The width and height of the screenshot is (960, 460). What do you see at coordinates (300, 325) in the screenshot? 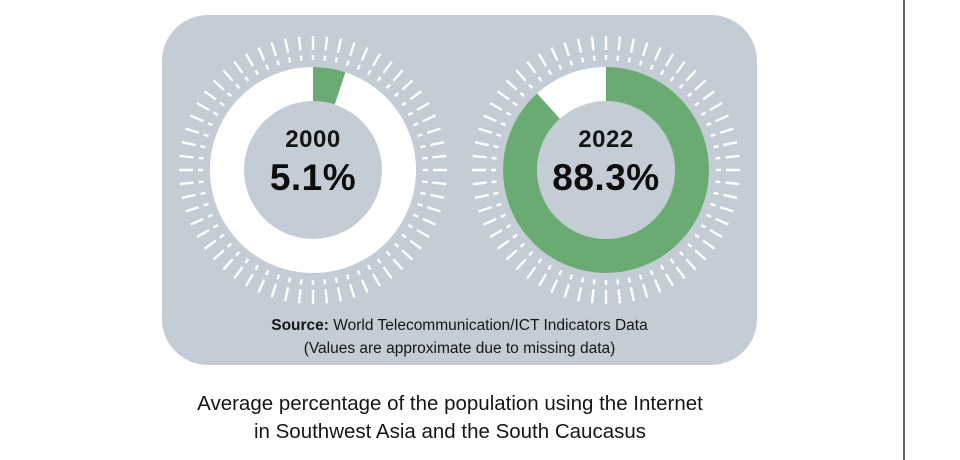
I see `source-label: Source:` at bounding box center [300, 325].